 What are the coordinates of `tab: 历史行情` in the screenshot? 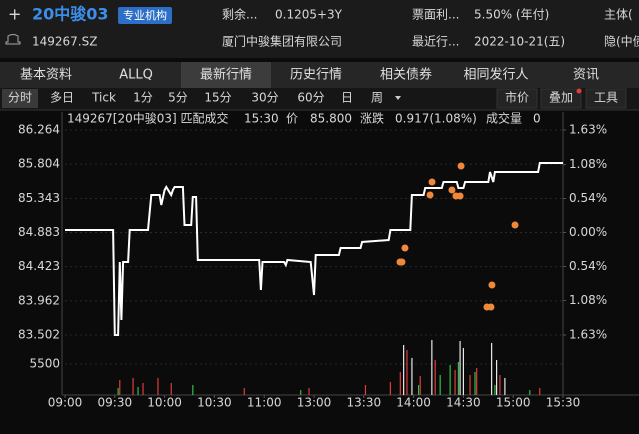 It's located at (316, 75).